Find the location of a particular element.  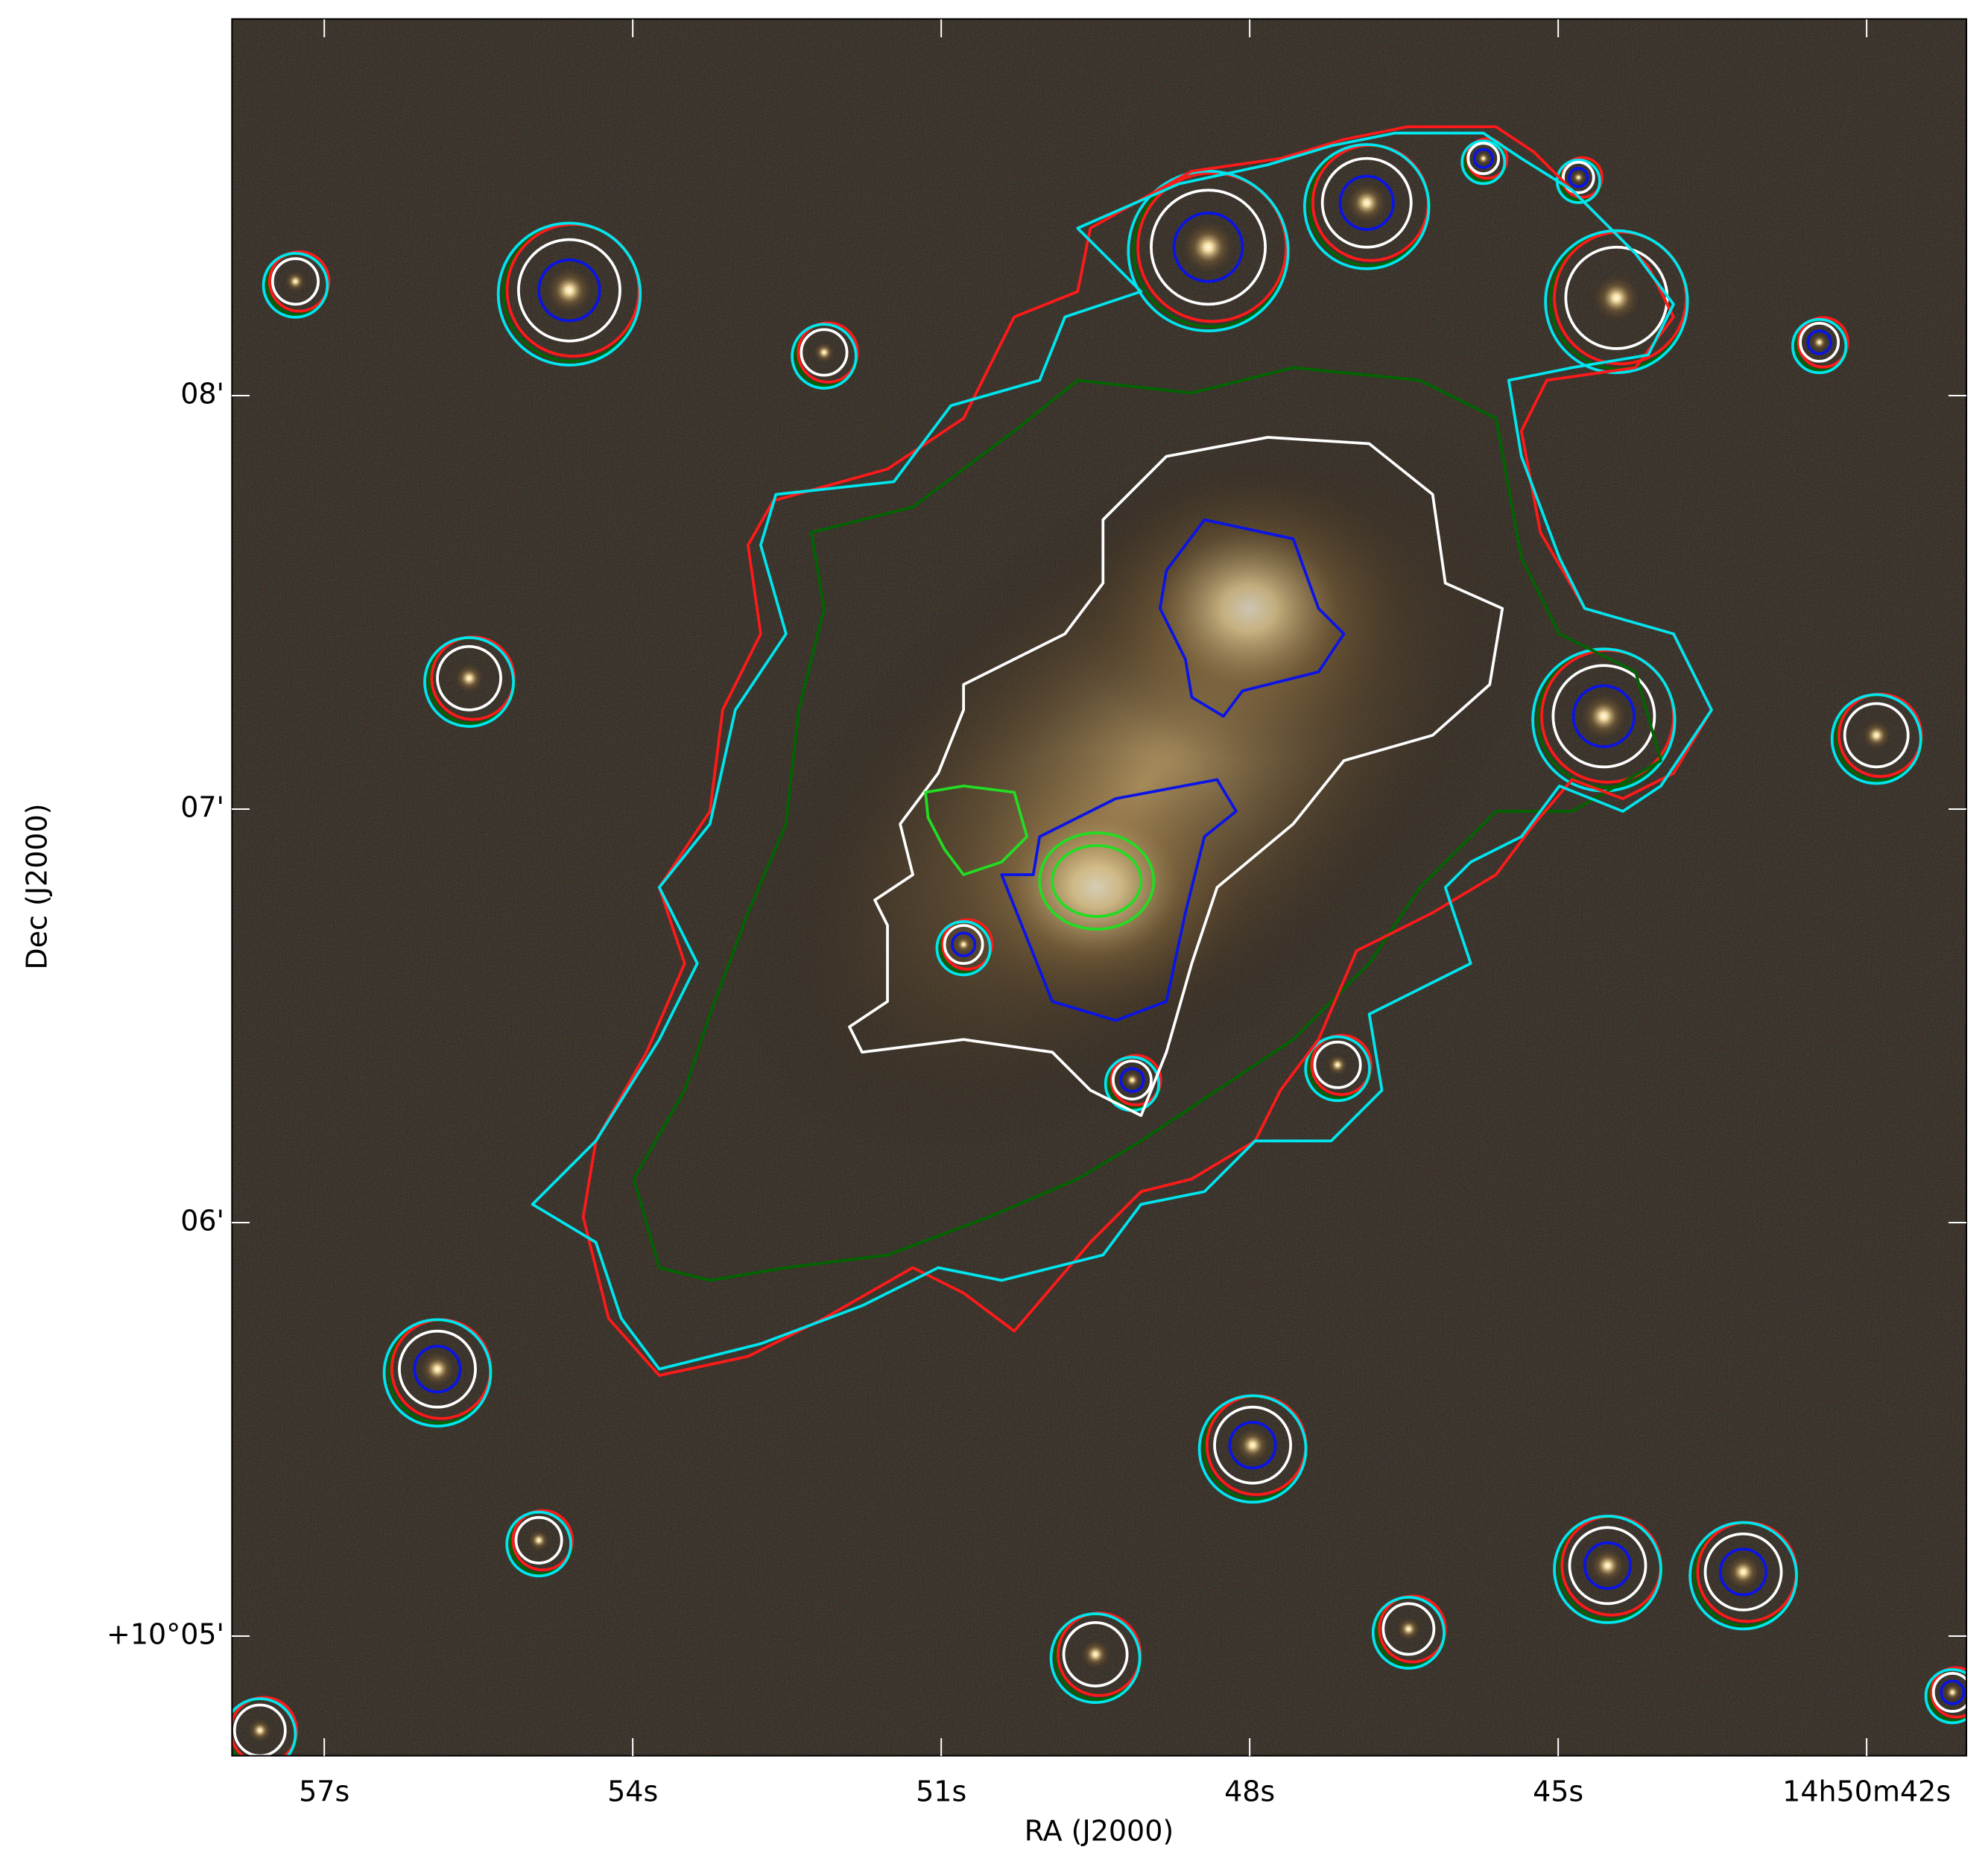

x-tick-label: 45s is located at coordinates (1558, 1792).